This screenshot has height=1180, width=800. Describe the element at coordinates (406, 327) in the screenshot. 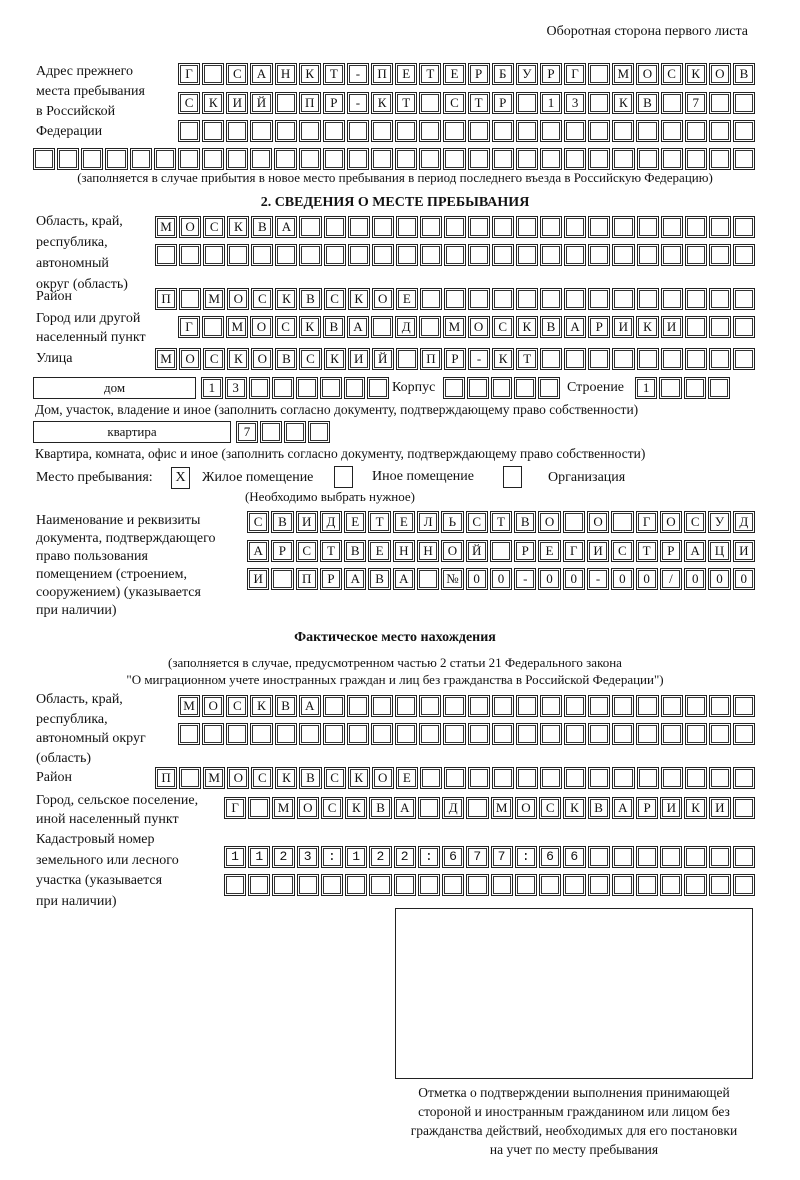

I see `char-cell: Д` at that location.